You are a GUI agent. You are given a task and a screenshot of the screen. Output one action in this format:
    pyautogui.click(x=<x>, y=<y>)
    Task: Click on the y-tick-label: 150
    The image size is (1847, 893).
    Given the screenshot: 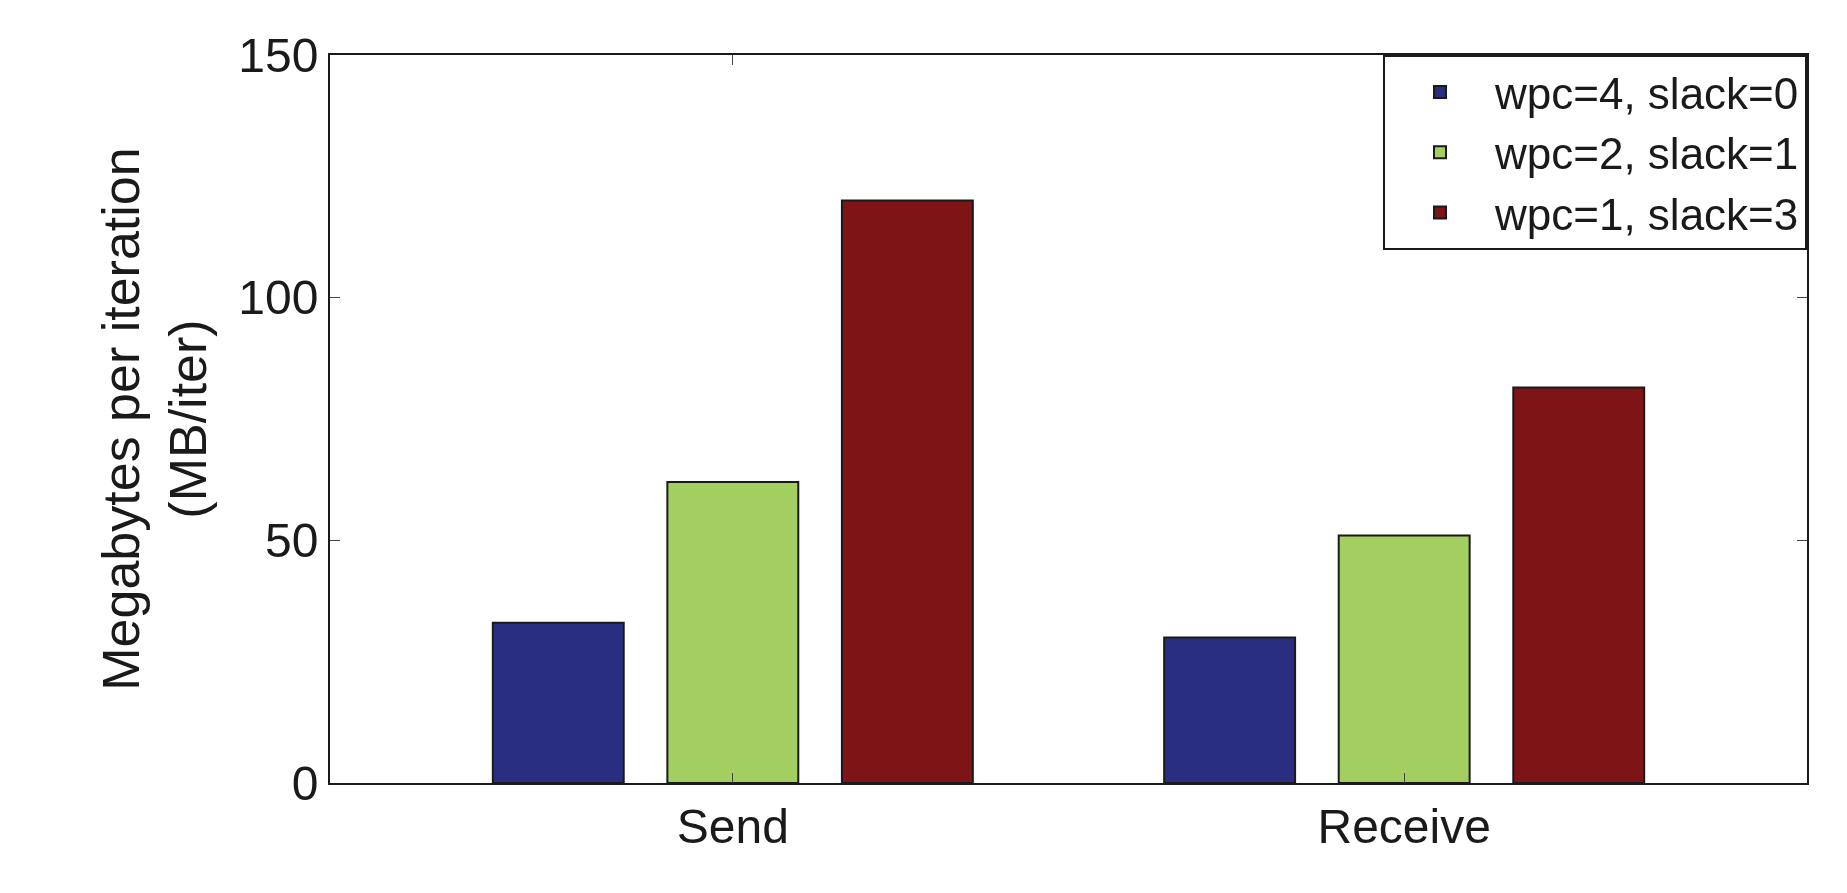 What is the action you would take?
    pyautogui.click(x=278, y=55)
    